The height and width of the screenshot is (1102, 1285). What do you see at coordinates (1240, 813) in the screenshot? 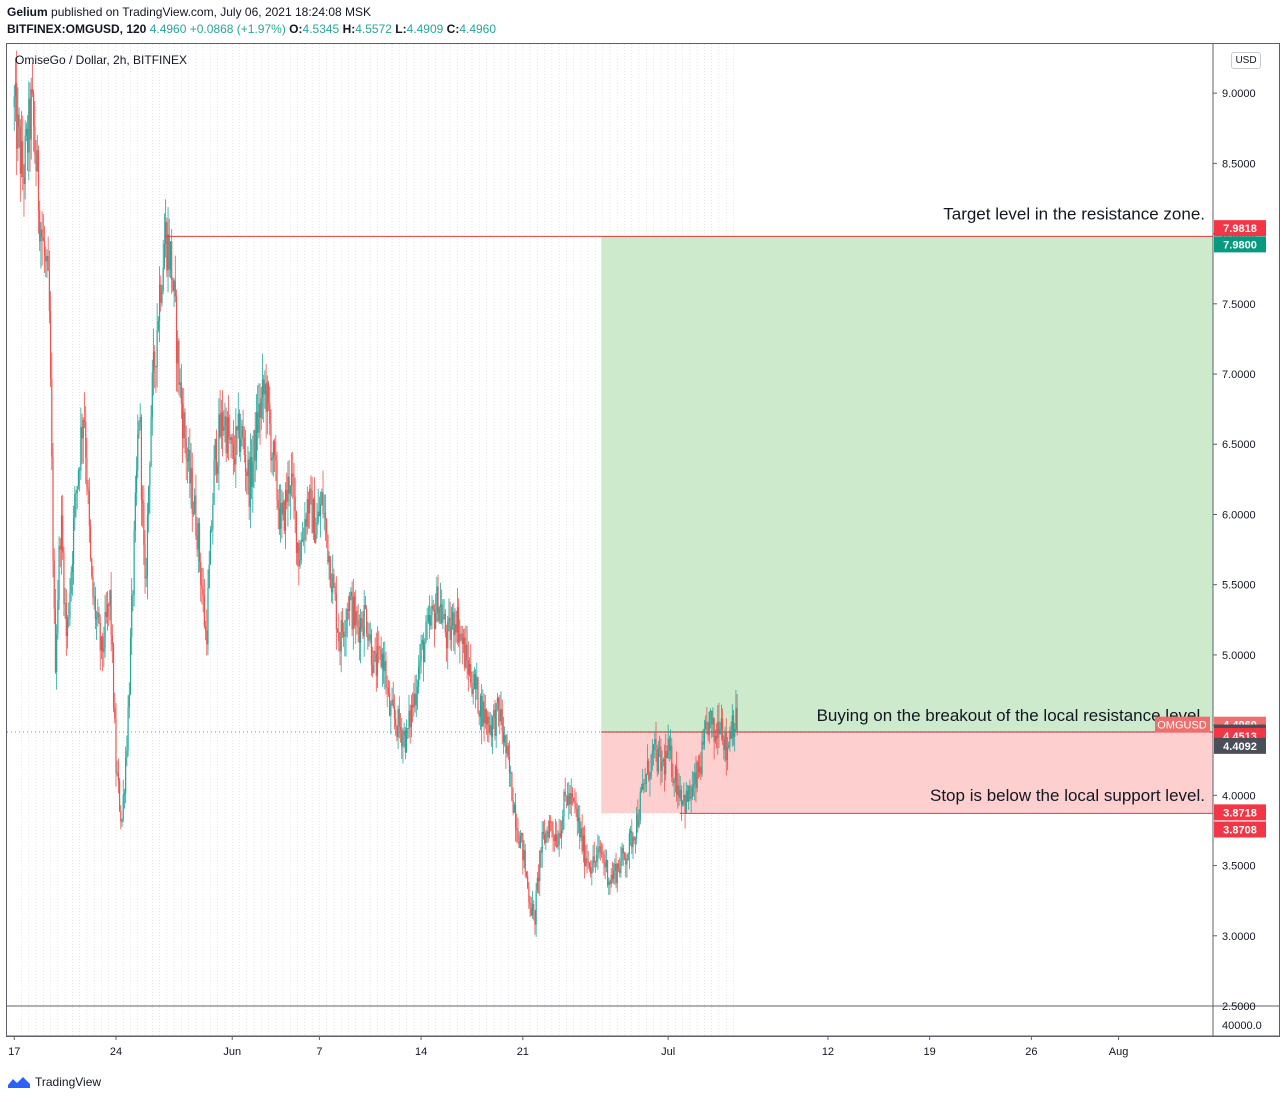
I see `price-label-text: 3.8718` at bounding box center [1240, 813].